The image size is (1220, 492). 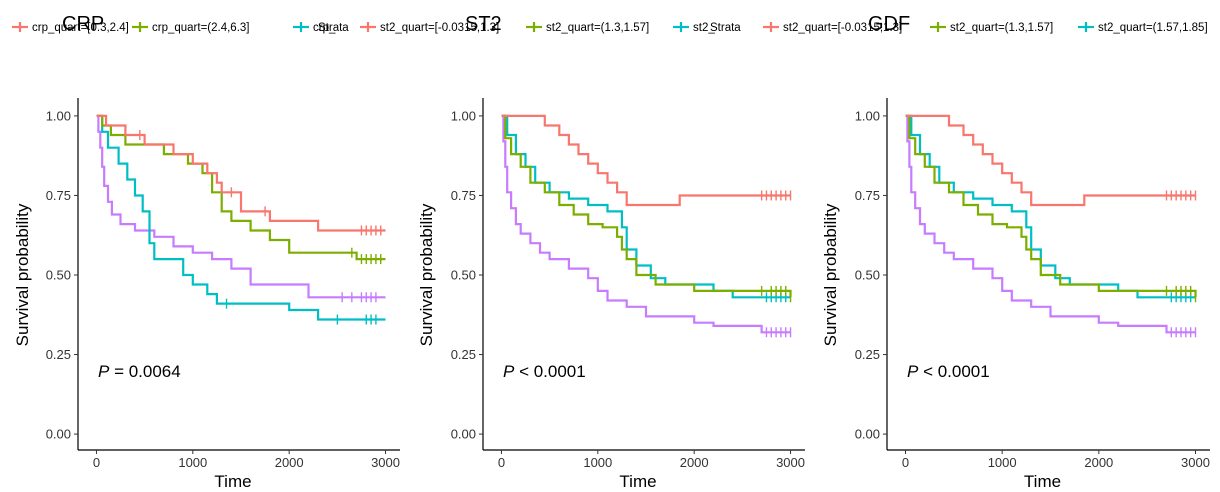 I want to click on chart-title: ST2, so click(x=483, y=24).